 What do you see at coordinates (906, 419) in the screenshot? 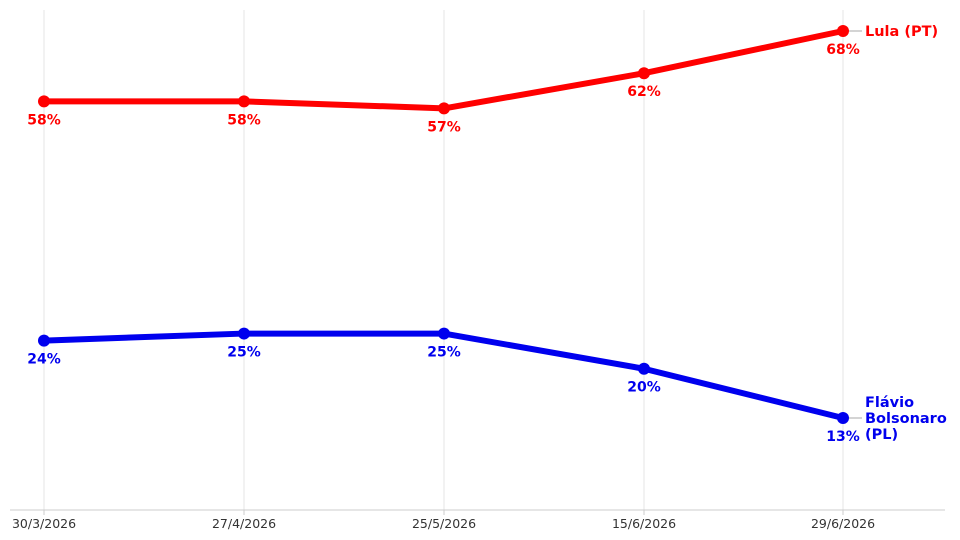
I see `series-name-label: Bolsonaro` at bounding box center [906, 419].